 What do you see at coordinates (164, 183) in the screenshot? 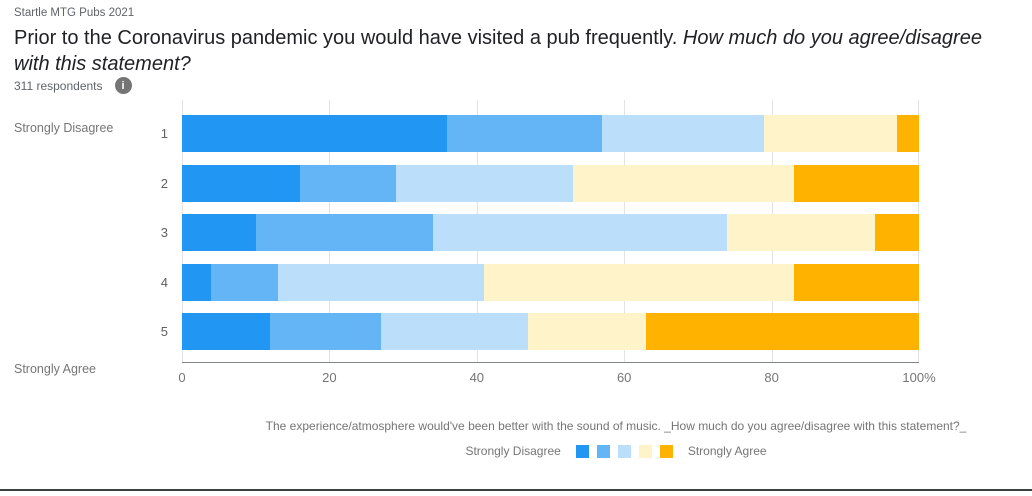
I see `category-label-2: 2` at bounding box center [164, 183].